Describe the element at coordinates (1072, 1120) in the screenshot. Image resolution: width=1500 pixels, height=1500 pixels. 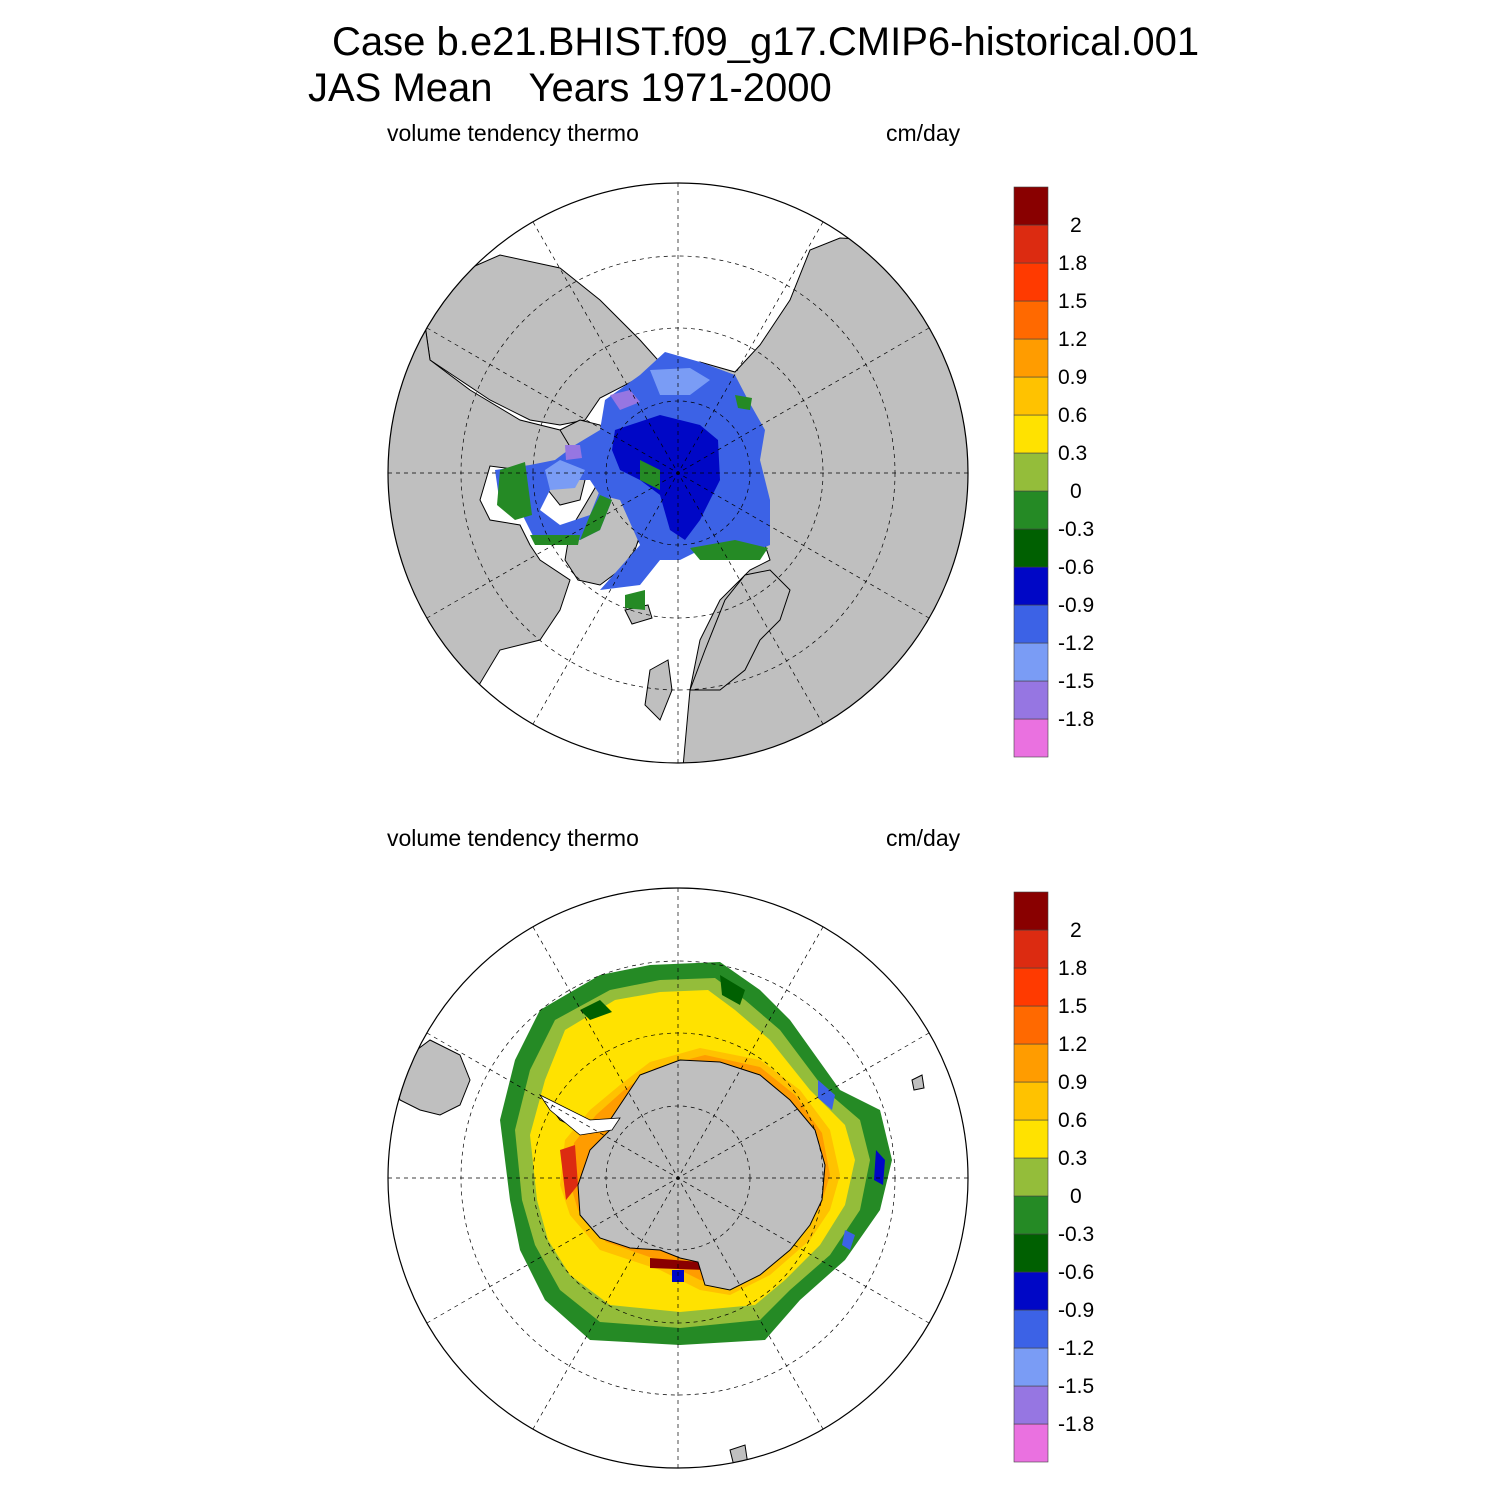
I see `south-colorbar-label: 0.6` at that location.